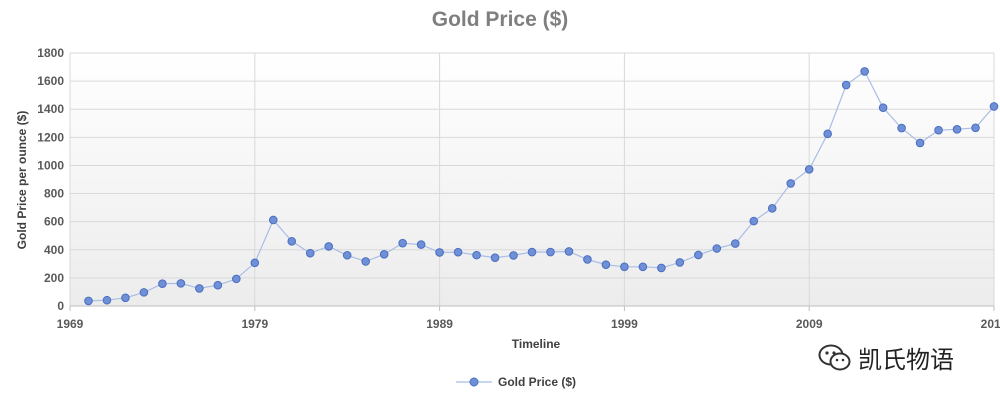 The height and width of the screenshot is (404, 1000). I want to click on y-axis-title: Gold Price per ounce ($), so click(22, 180).